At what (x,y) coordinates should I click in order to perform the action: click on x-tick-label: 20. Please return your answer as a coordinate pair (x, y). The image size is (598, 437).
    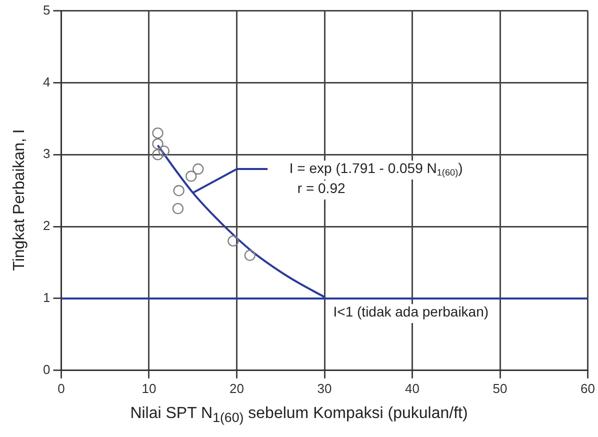
    Looking at the image, I should click on (237, 388).